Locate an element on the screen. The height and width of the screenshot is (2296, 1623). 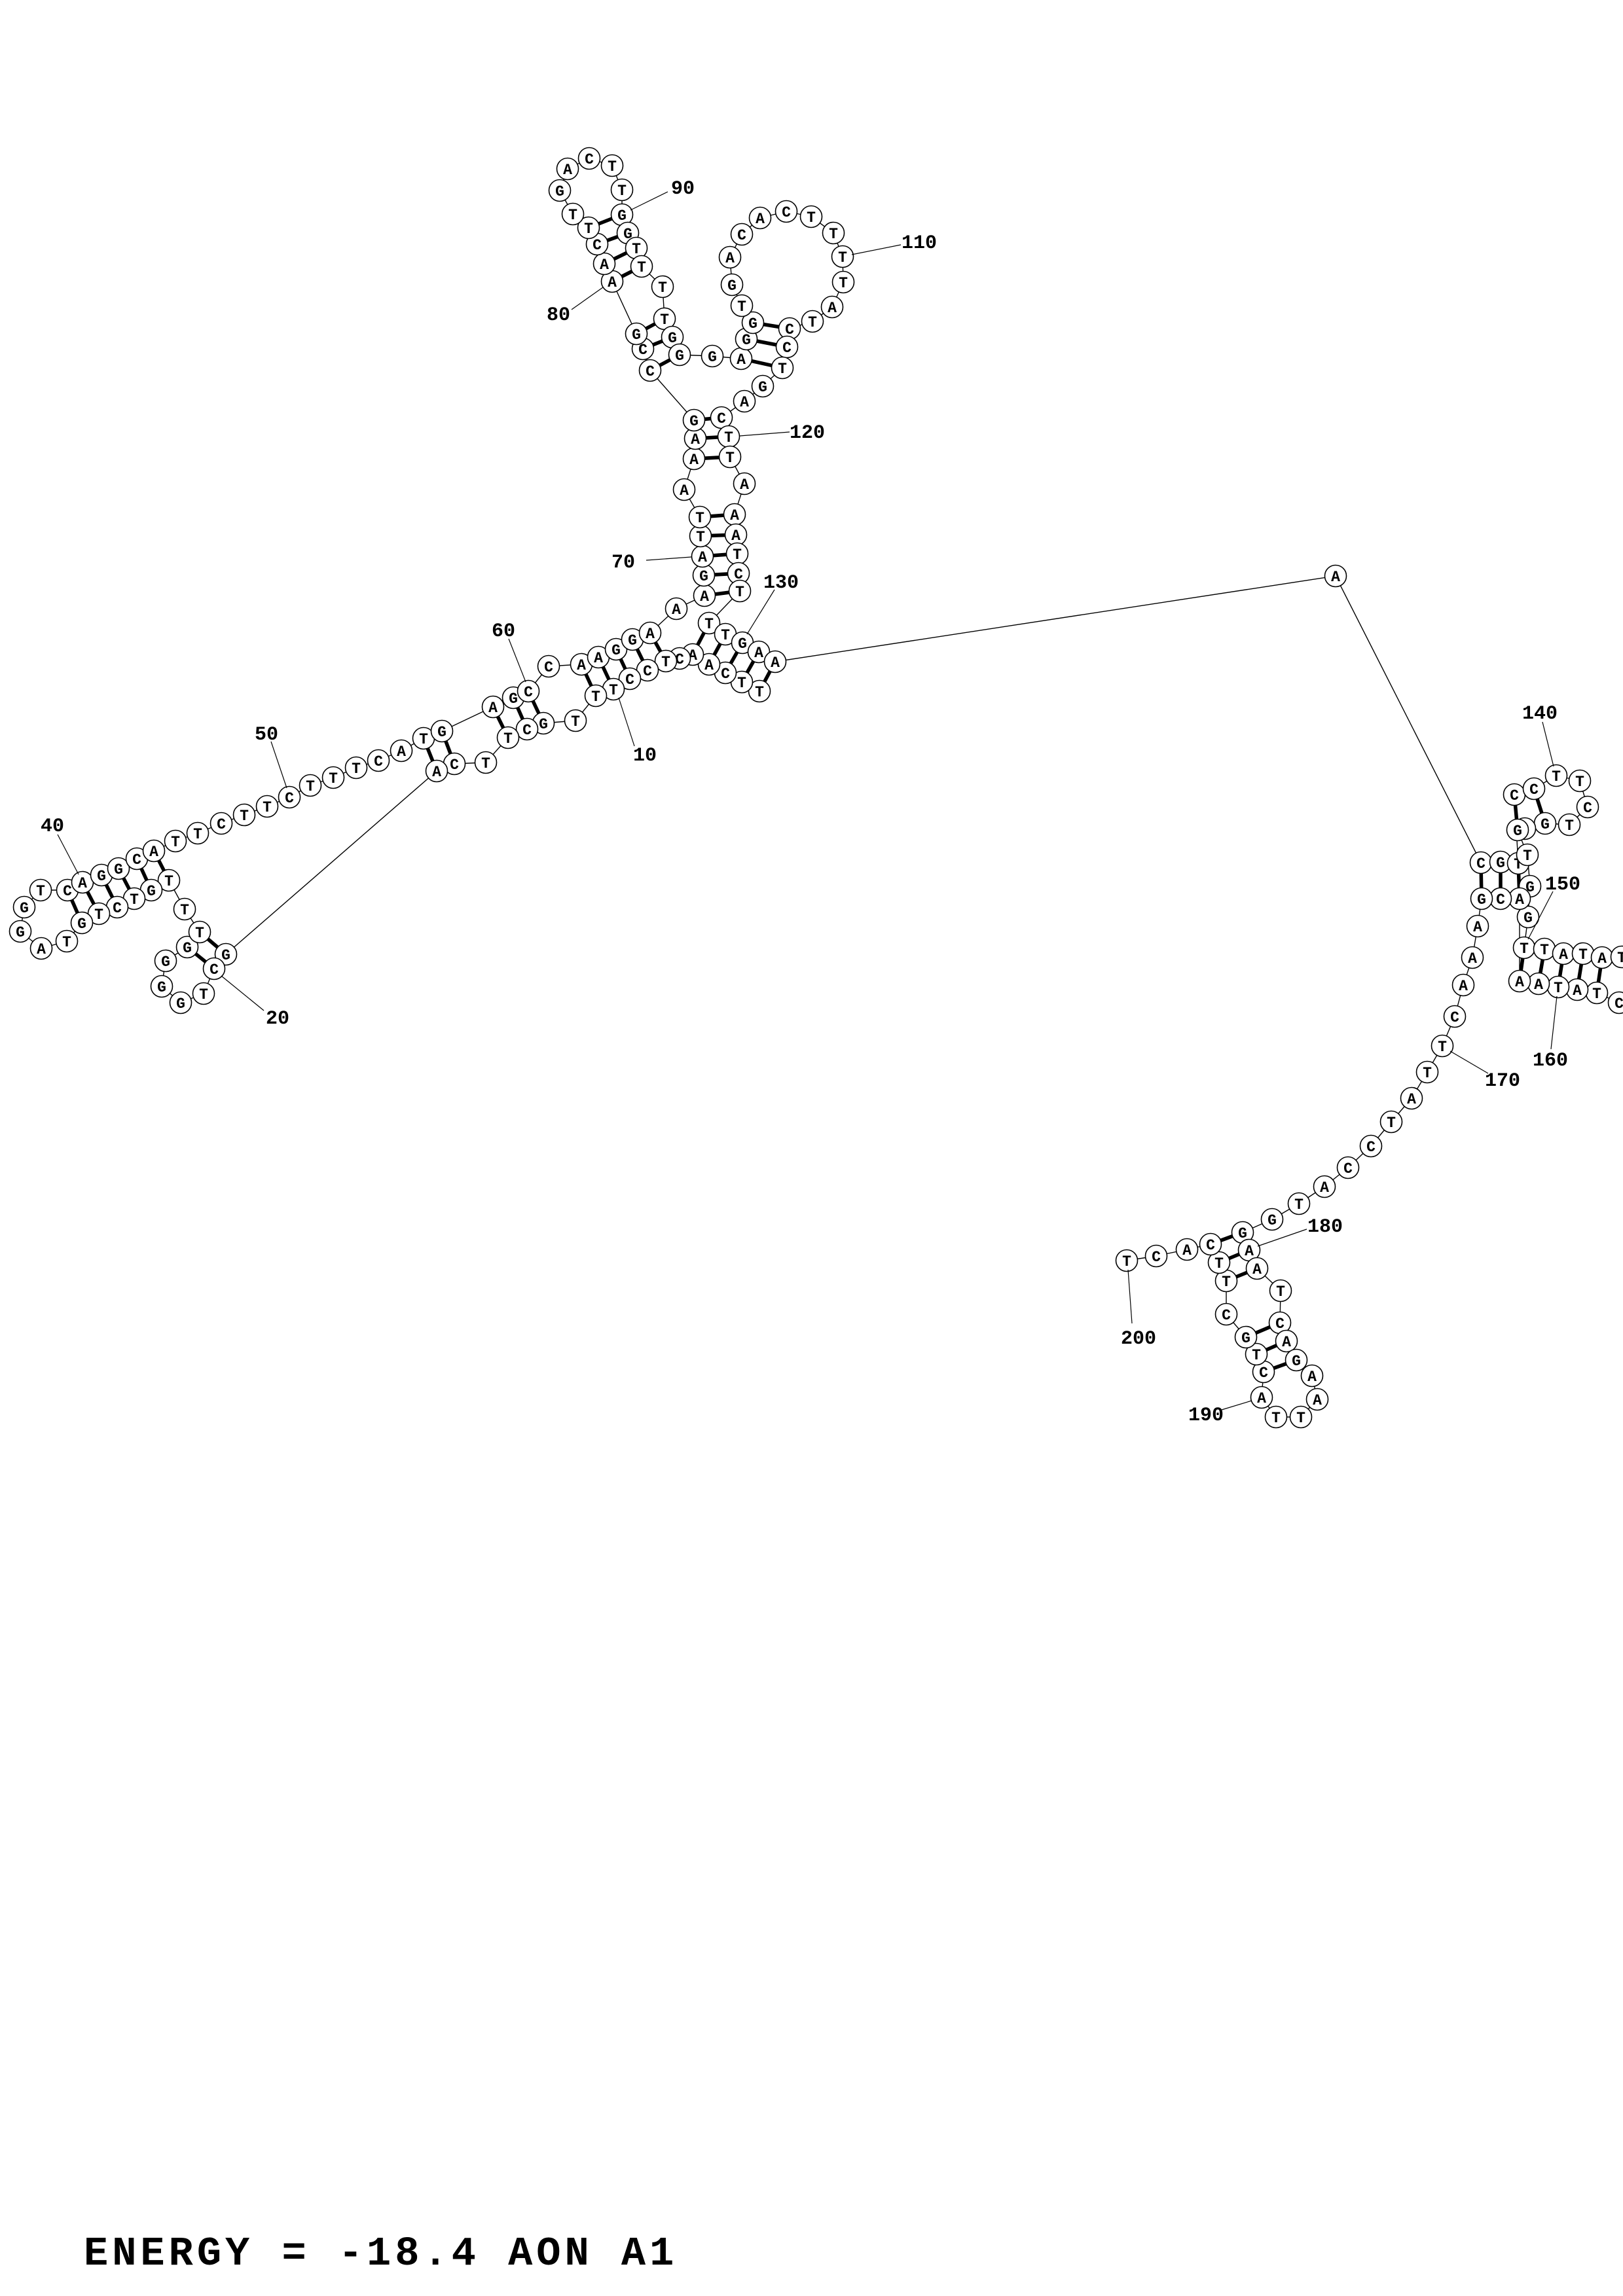
position-label-70: 70 is located at coordinates (623, 563).